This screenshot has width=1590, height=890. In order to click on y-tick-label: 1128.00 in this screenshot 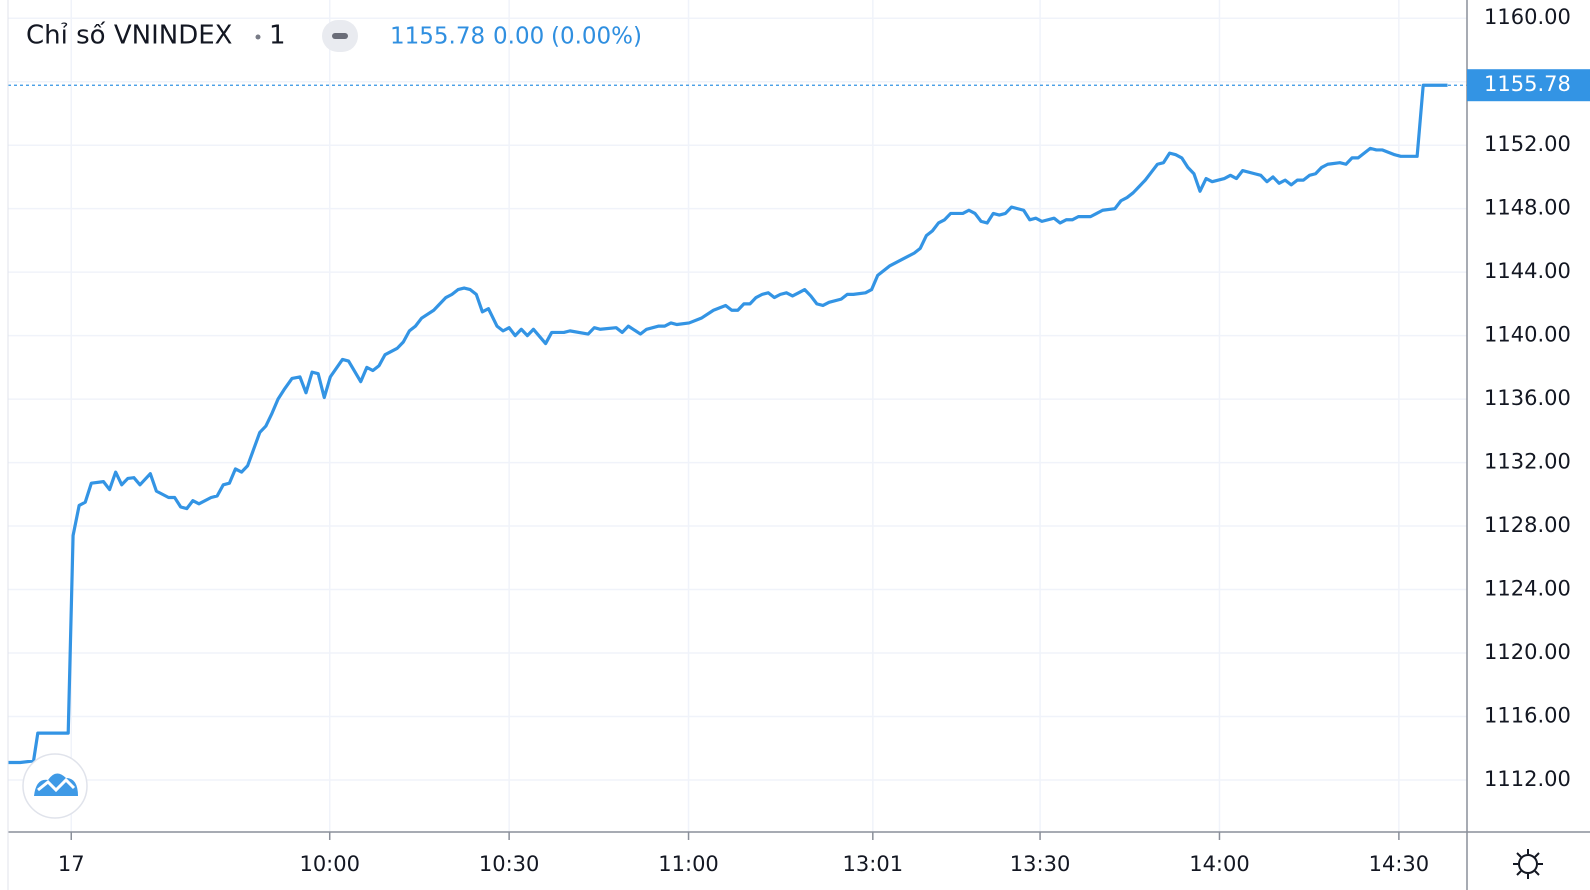, I will do `click(1527, 525)`.